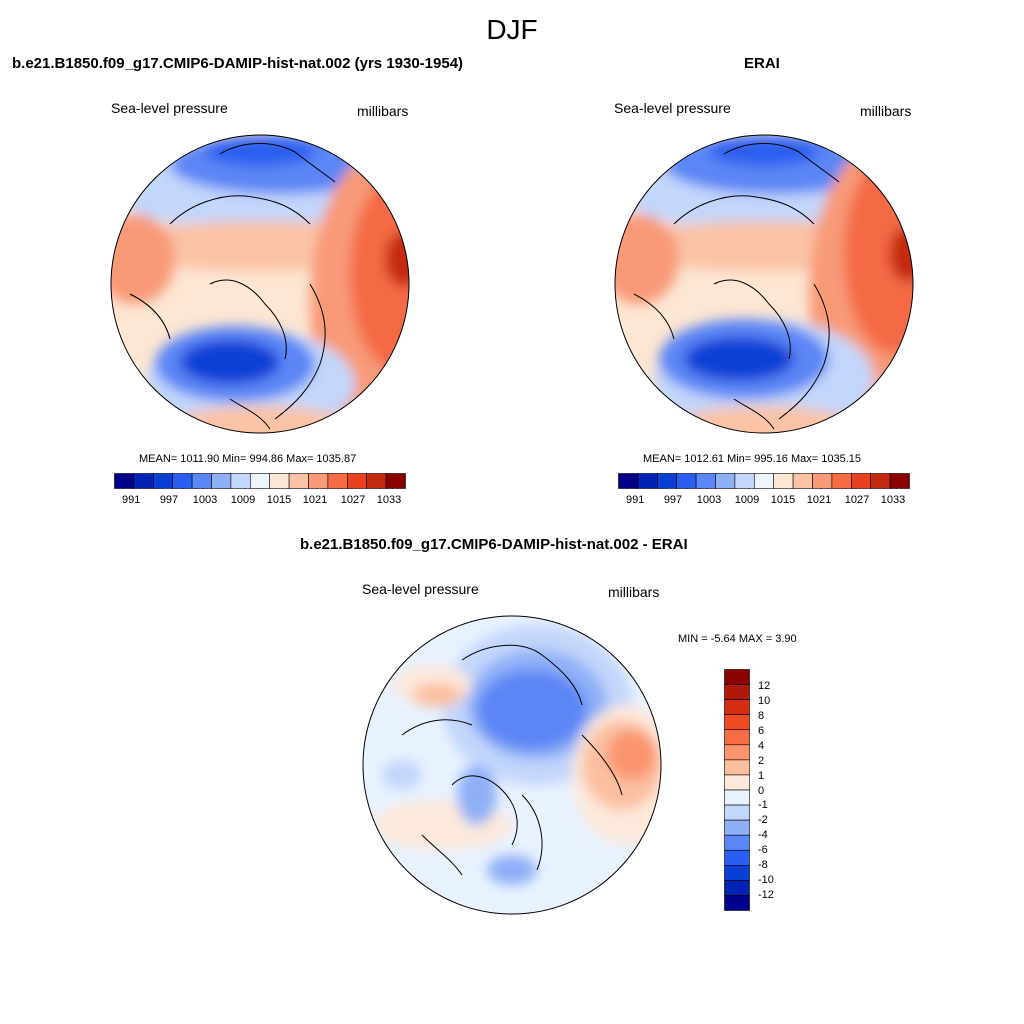 Image resolution: width=1024 pixels, height=1024 pixels. Describe the element at coordinates (763, 865) in the screenshot. I see `diff-colorbar-tick: -8` at that location.